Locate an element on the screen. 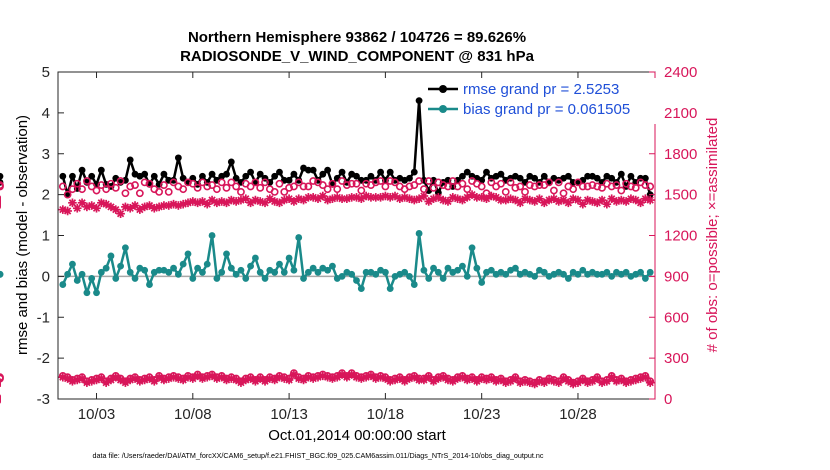 The image size is (830, 470). y-tick-label: 5 is located at coordinates (46, 72).